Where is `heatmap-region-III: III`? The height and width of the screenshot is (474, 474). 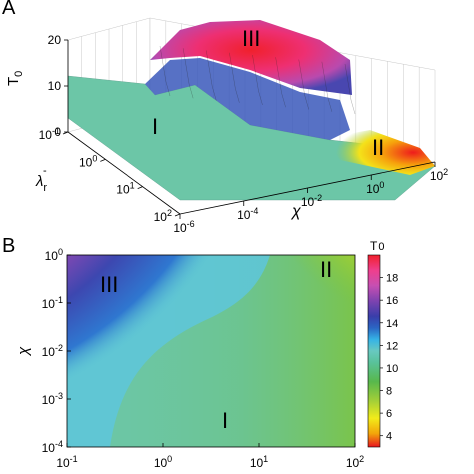
heatmap-region-III: III is located at coordinates (109, 284).